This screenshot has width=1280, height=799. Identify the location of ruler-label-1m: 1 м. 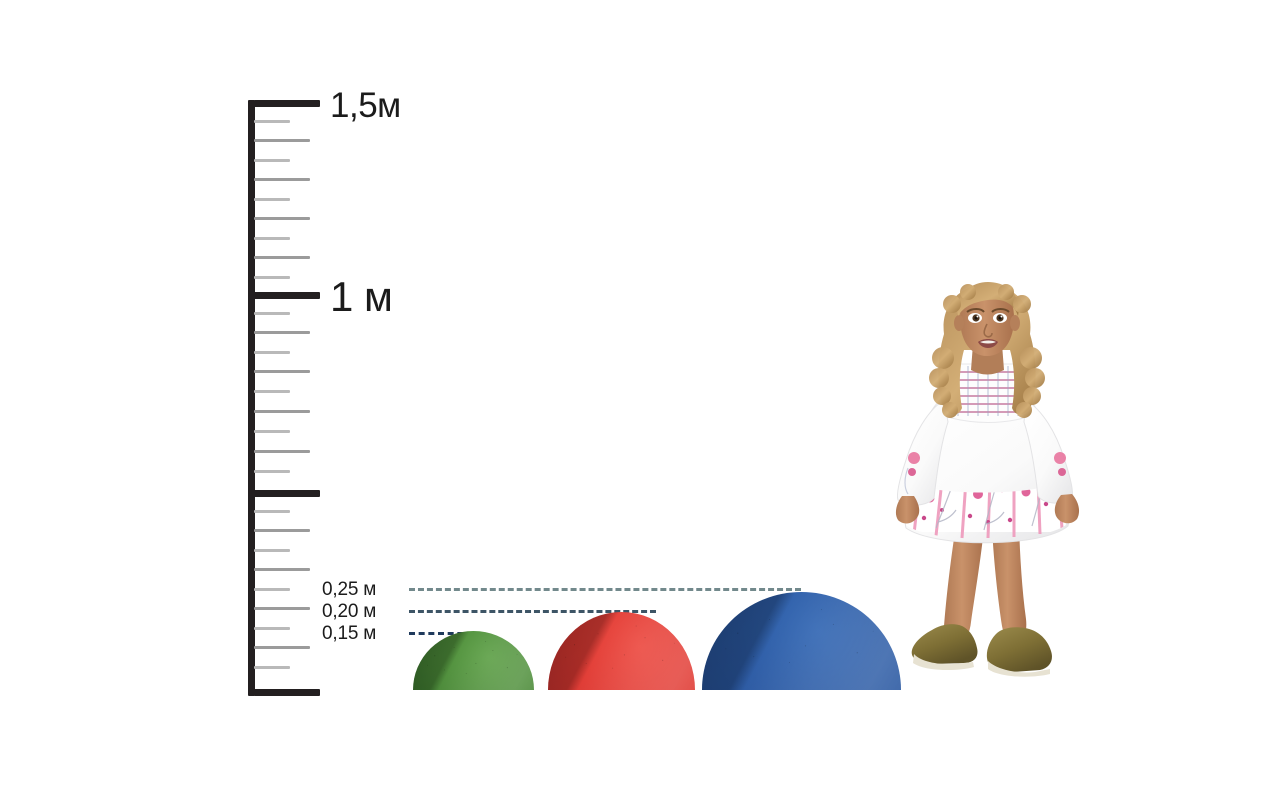
(361, 296).